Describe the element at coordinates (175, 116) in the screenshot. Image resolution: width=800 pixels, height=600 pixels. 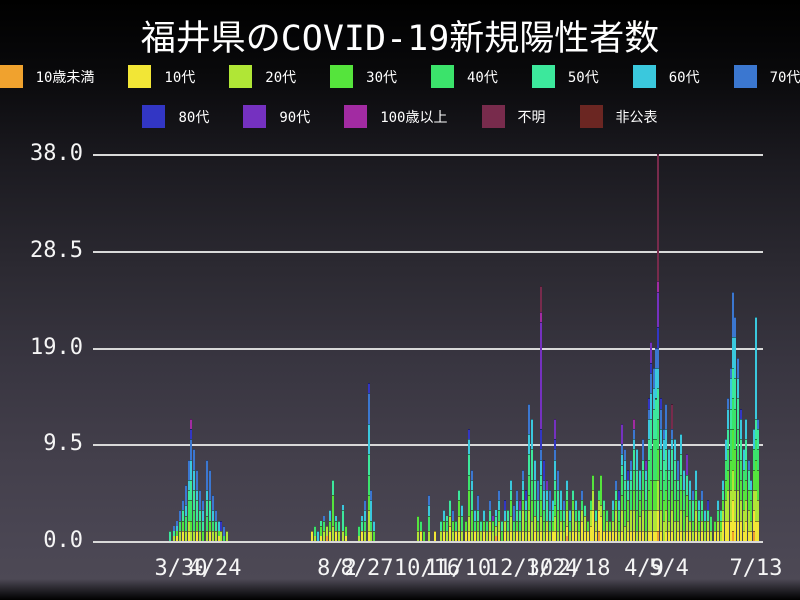
I see `legend-item-80s: 80代` at that location.